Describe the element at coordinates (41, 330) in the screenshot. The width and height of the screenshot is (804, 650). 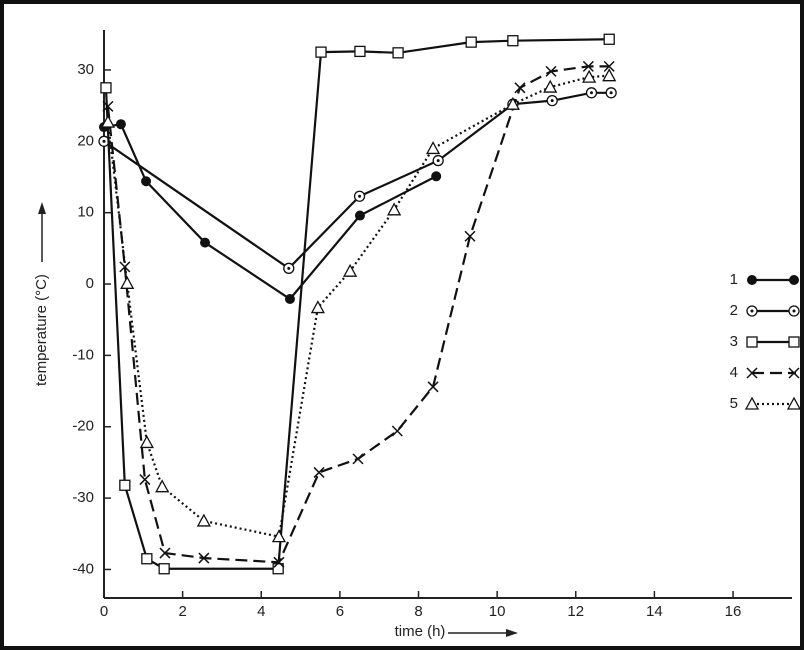
I see `y-axis-label: temperature (°C)` at that location.